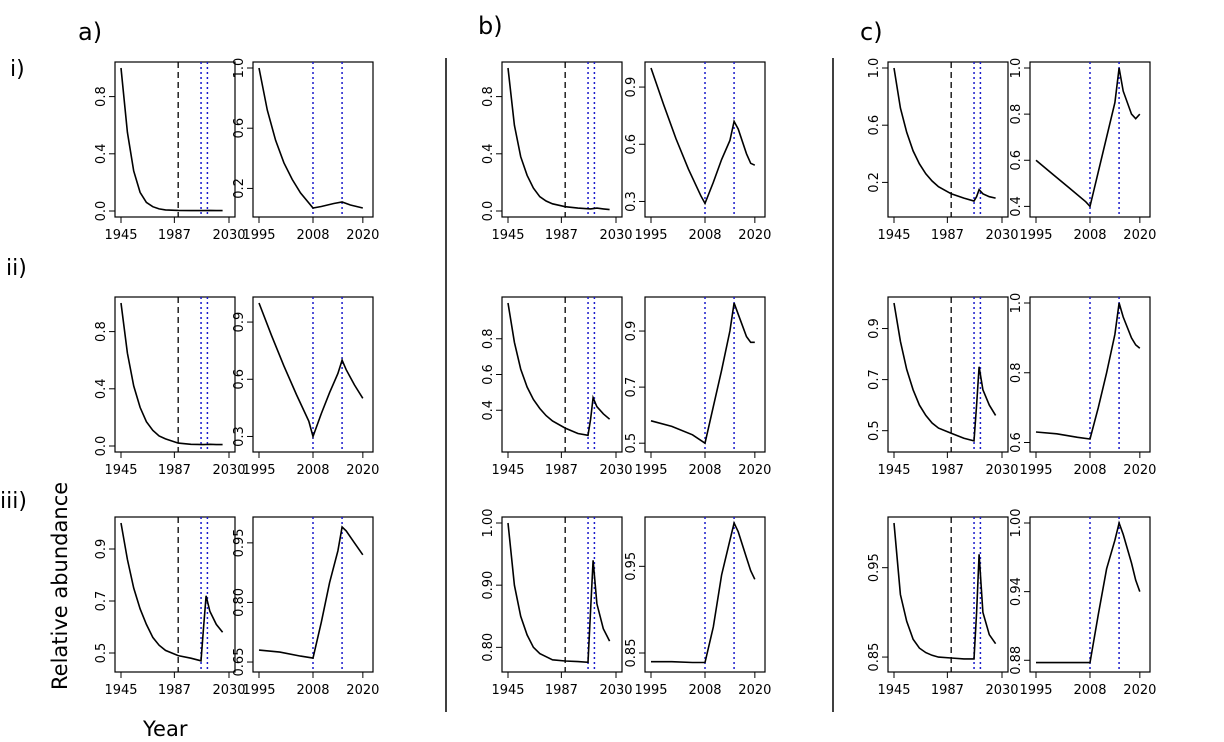 This screenshot has height=742, width=1224. I want to click on panel-b-i-short: 1995 2008 2020 0.3 0.6 0.9, so click(697, 152).